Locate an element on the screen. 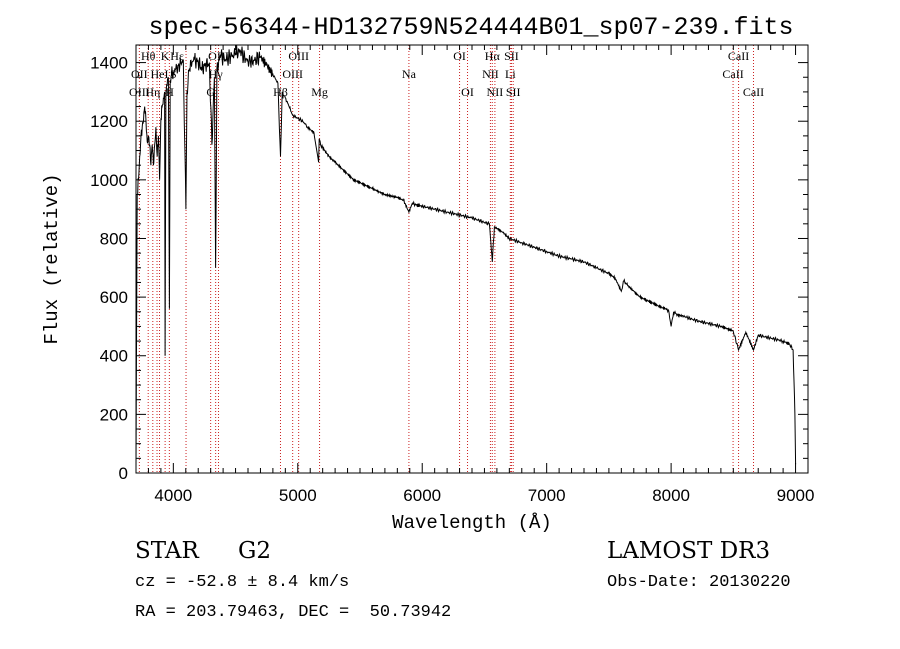  line-label: Hθ is located at coordinates (148, 56).